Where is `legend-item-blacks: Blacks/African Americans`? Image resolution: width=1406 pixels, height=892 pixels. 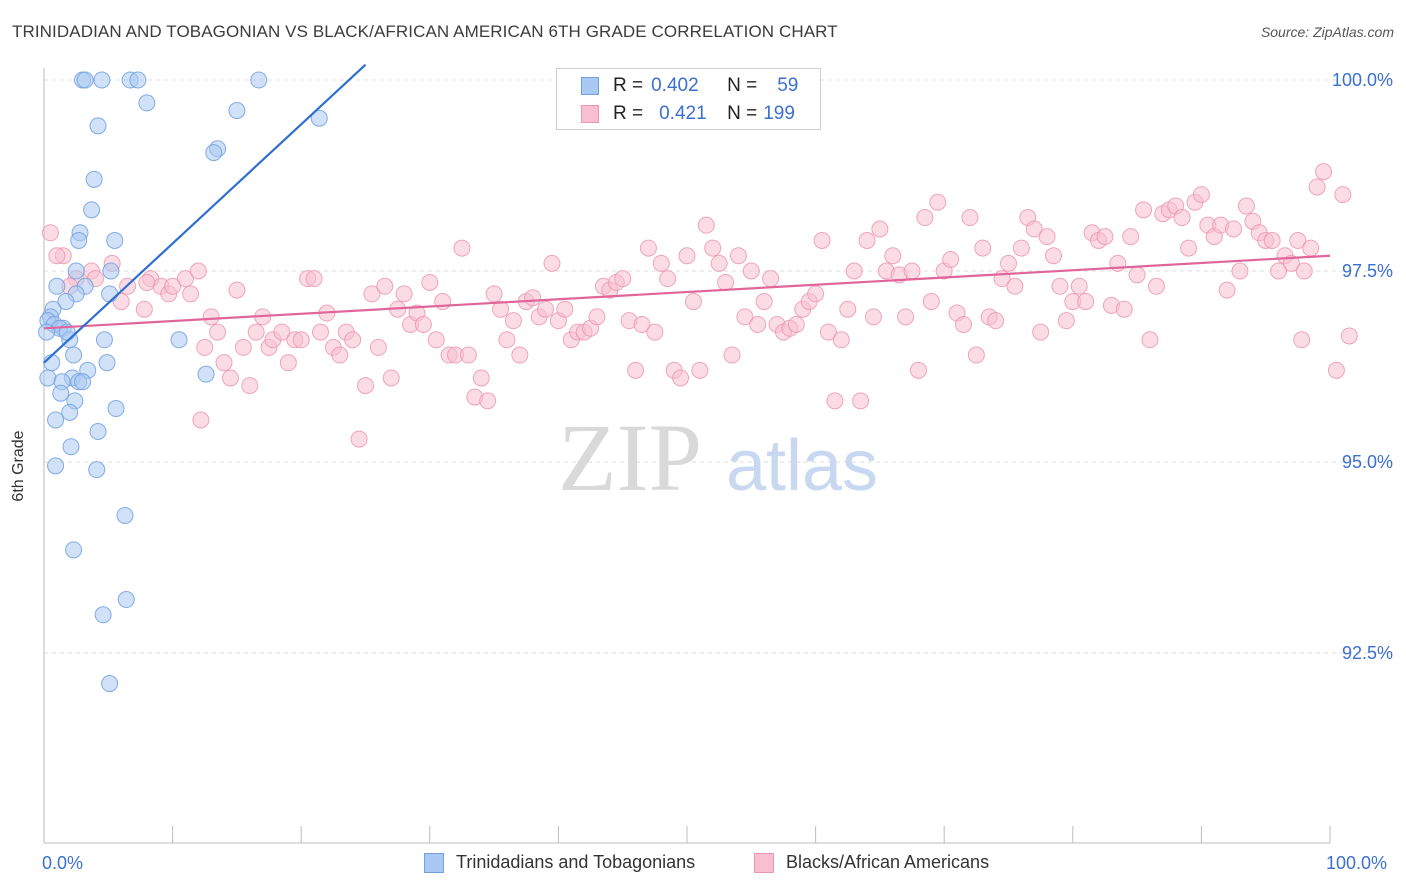
legend-item-blacks: Blacks/African Americans is located at coordinates (871, 862).